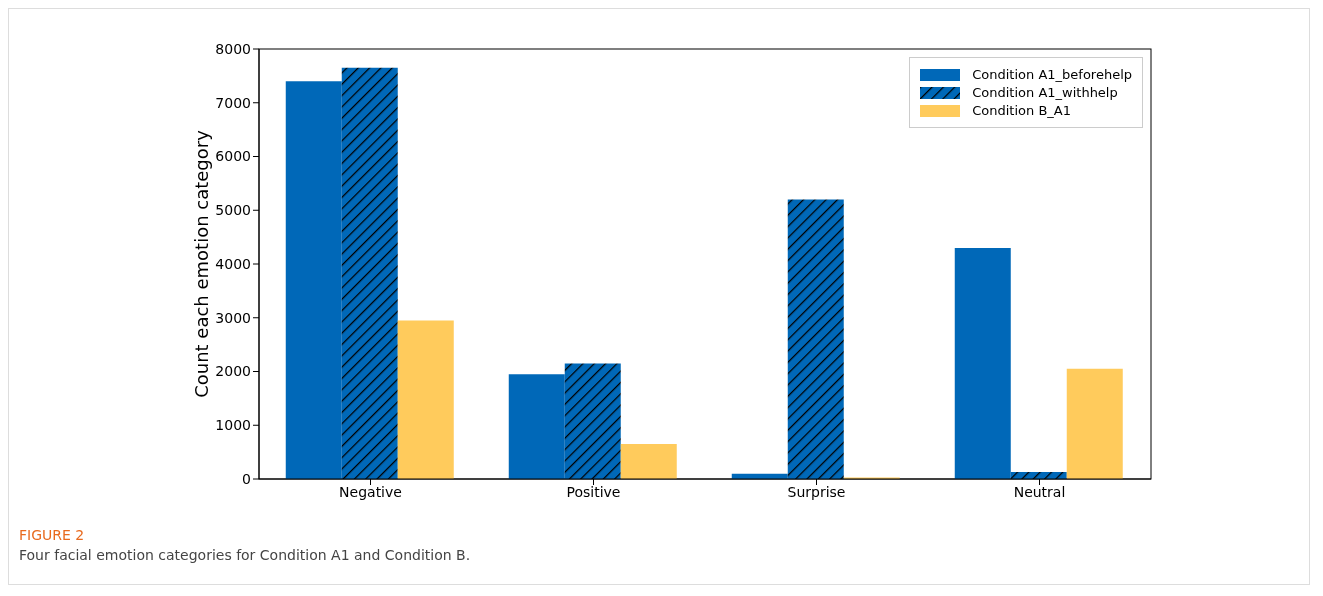 This screenshot has height=596, width=1323. What do you see at coordinates (1045, 92) in the screenshot?
I see `legend-label: Condition A1_withhelp` at bounding box center [1045, 92].